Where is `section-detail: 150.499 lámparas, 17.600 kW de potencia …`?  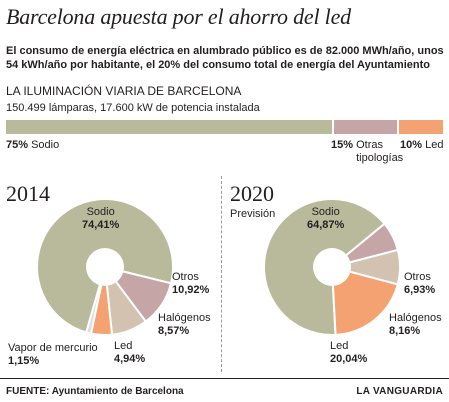 section-detail: 150.499 lámparas, 17.600 kW de potencia … is located at coordinates (133, 108).